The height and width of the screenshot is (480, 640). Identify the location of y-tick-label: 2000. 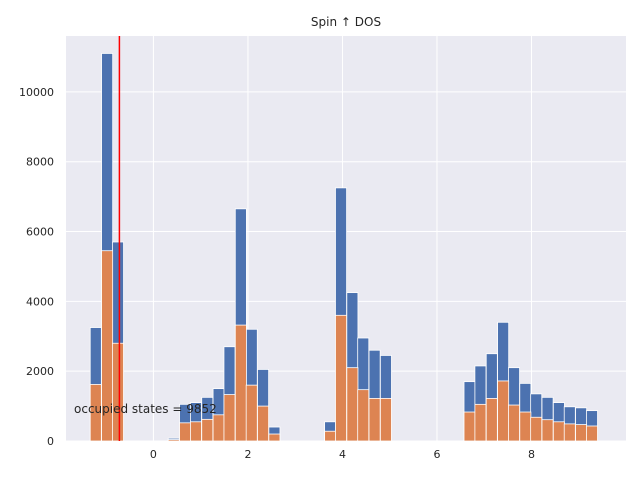
(40, 371).